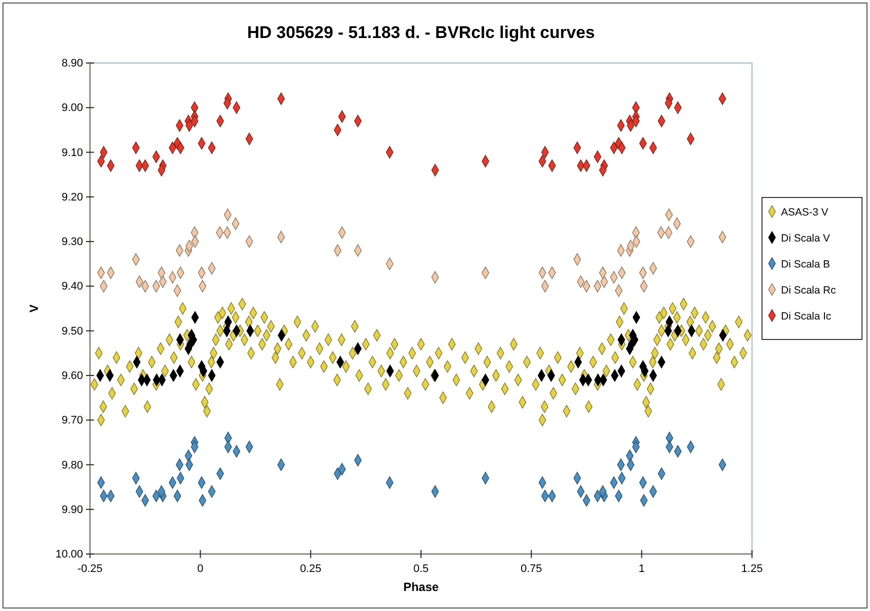  I want to click on y-tick-label: 9.10, so click(72, 152).